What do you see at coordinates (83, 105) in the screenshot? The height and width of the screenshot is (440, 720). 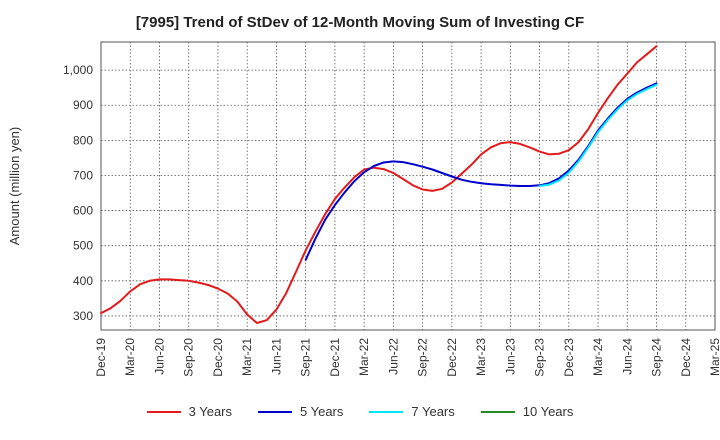 I see `y-tick-label: 900` at bounding box center [83, 105].